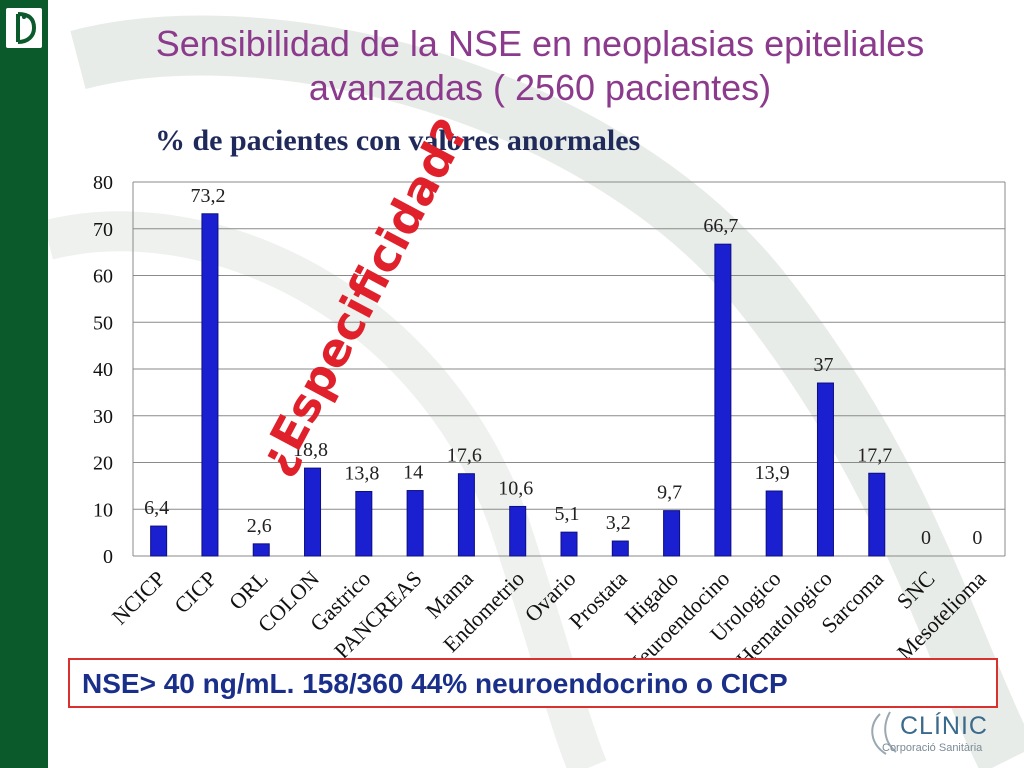  Describe the element at coordinates (464, 456) in the screenshot. I see `data-label: 17,6` at that location.